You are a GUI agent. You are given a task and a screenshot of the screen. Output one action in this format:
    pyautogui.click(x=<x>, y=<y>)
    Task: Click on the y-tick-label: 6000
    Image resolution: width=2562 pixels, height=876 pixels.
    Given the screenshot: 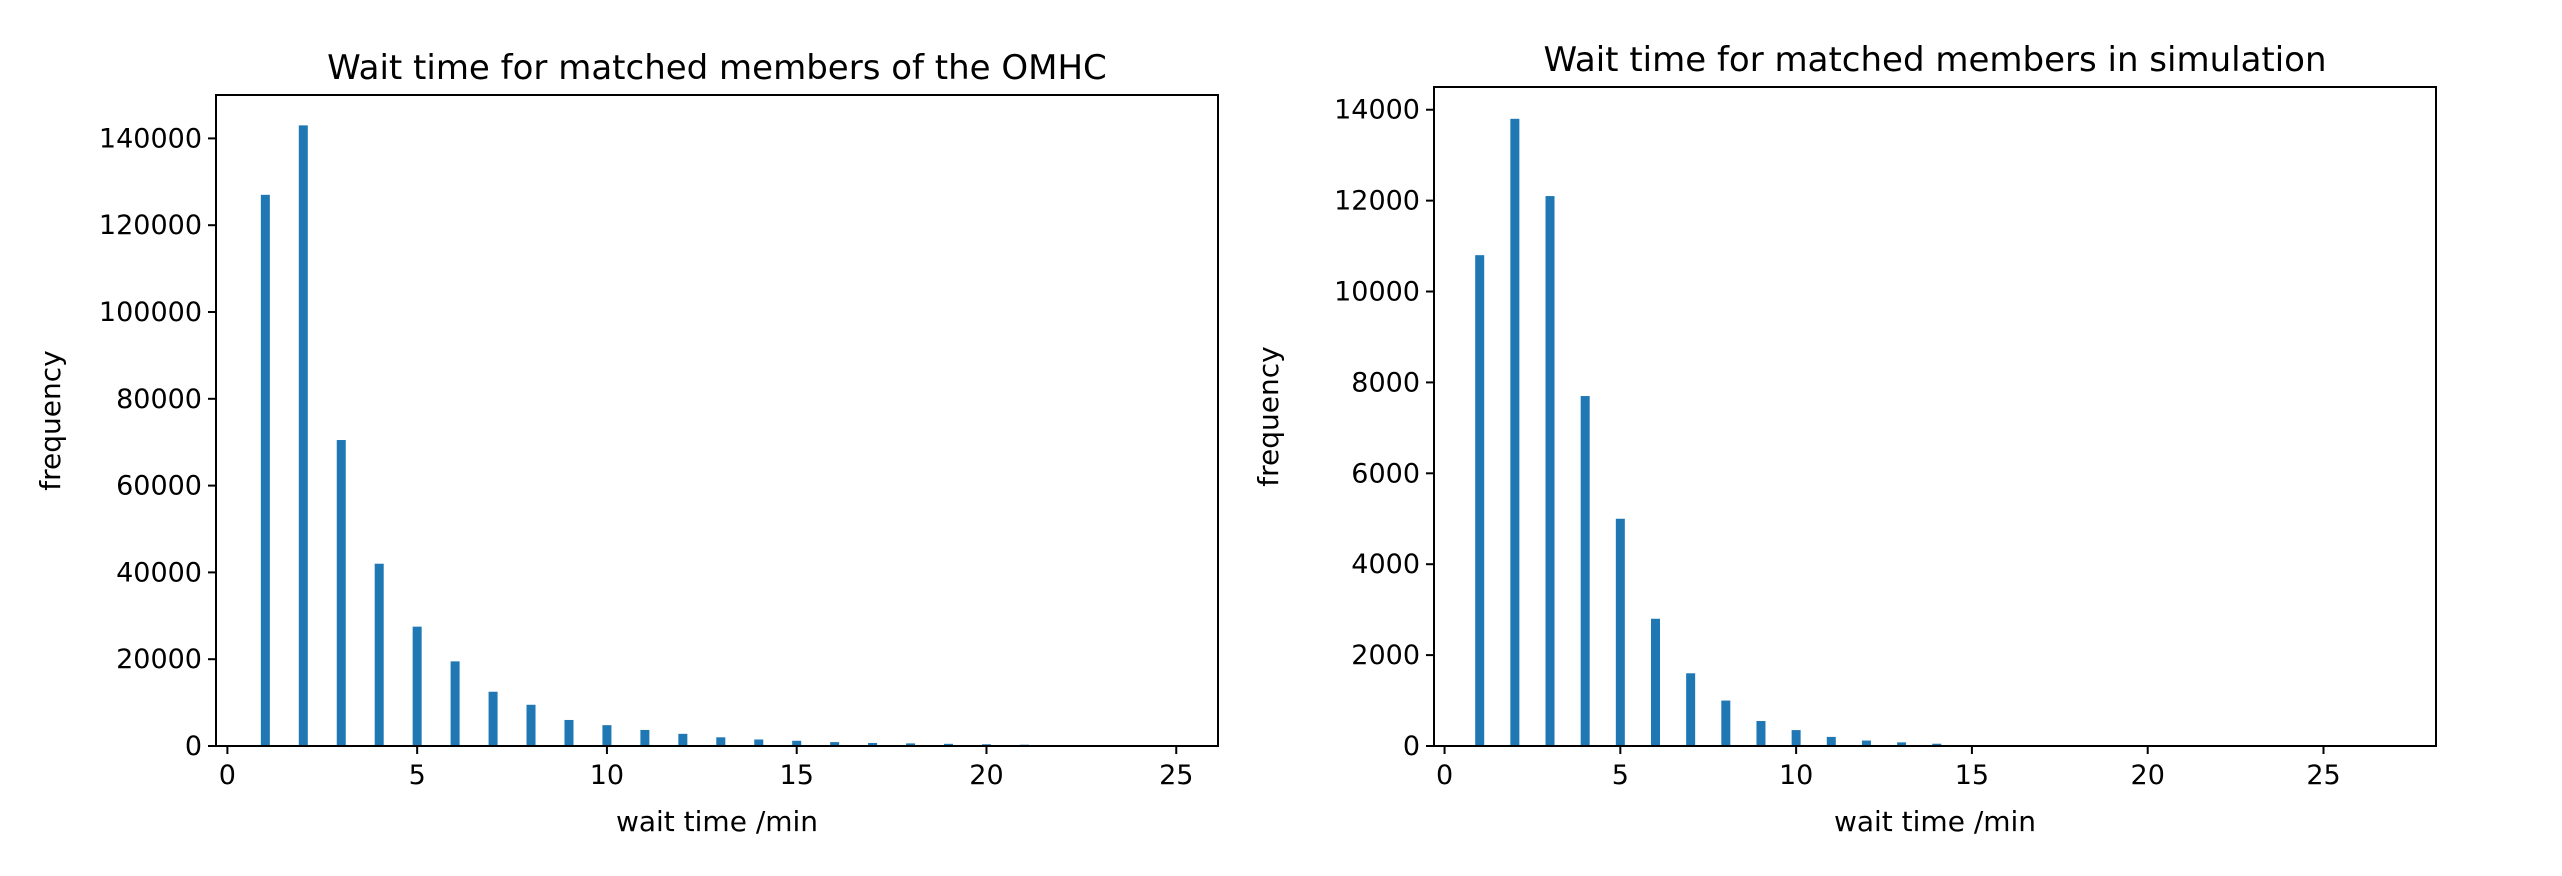 What is the action you would take?
    pyautogui.click(x=1385, y=473)
    